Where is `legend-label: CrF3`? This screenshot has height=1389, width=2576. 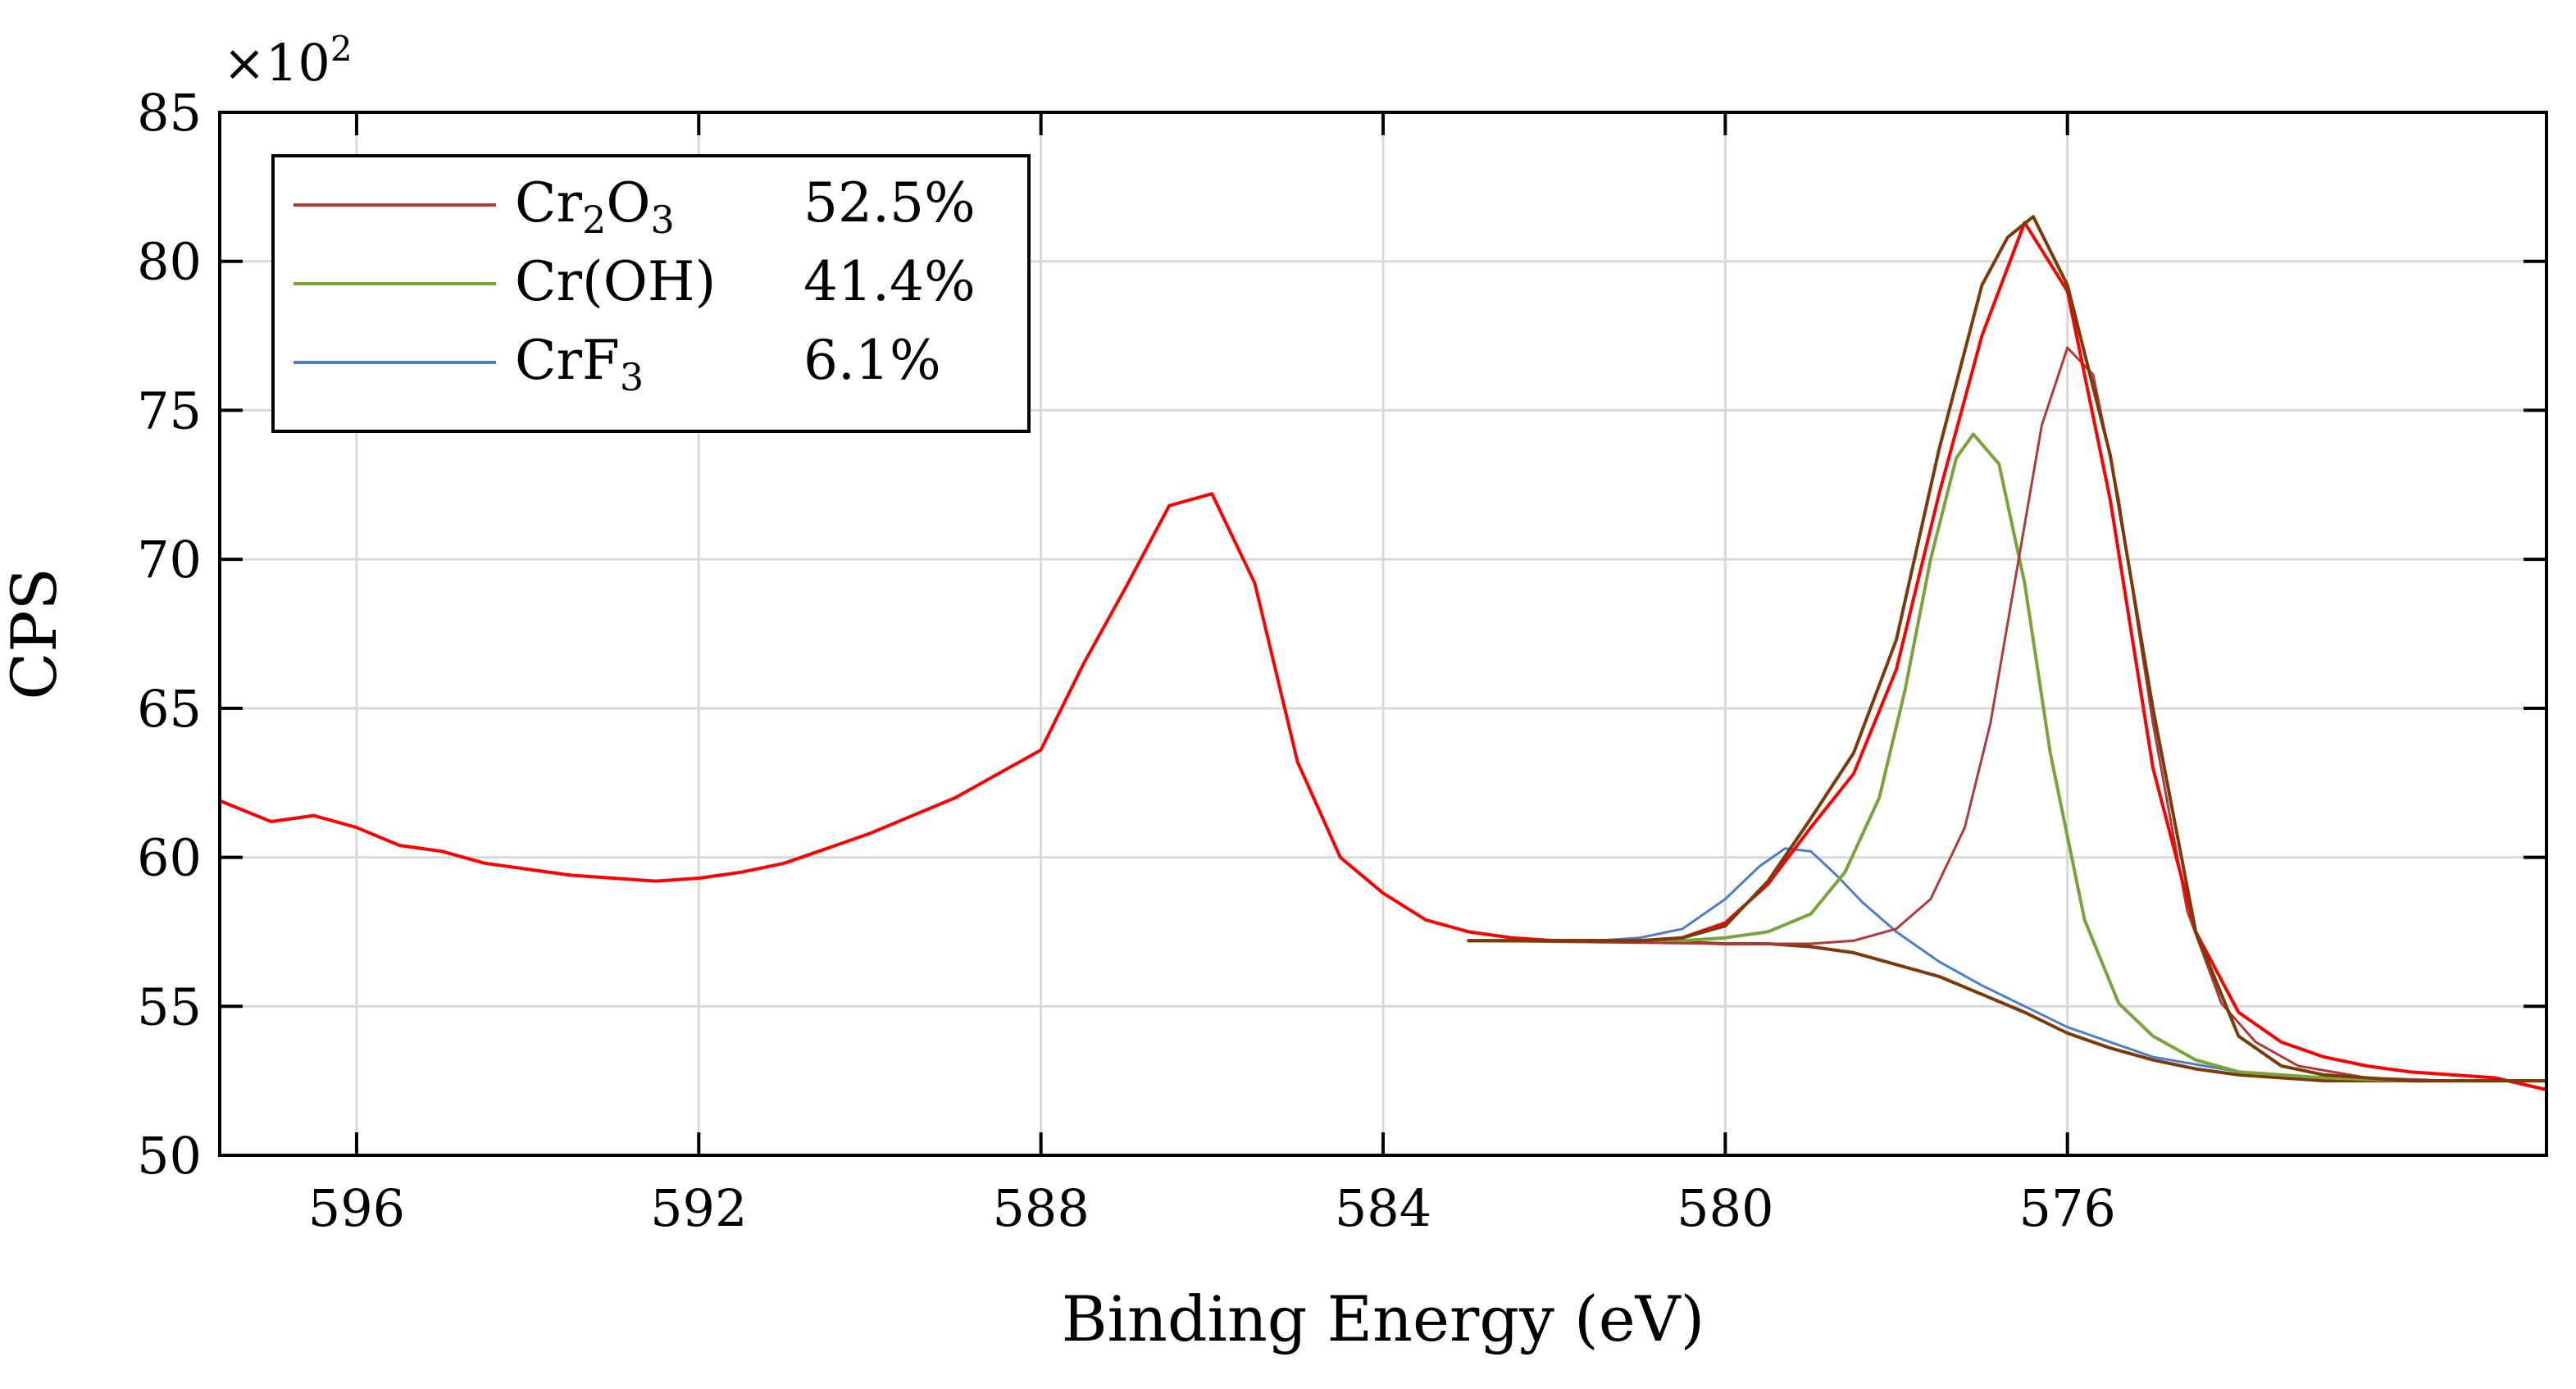
legend-label: CrF3 is located at coordinates (579, 364).